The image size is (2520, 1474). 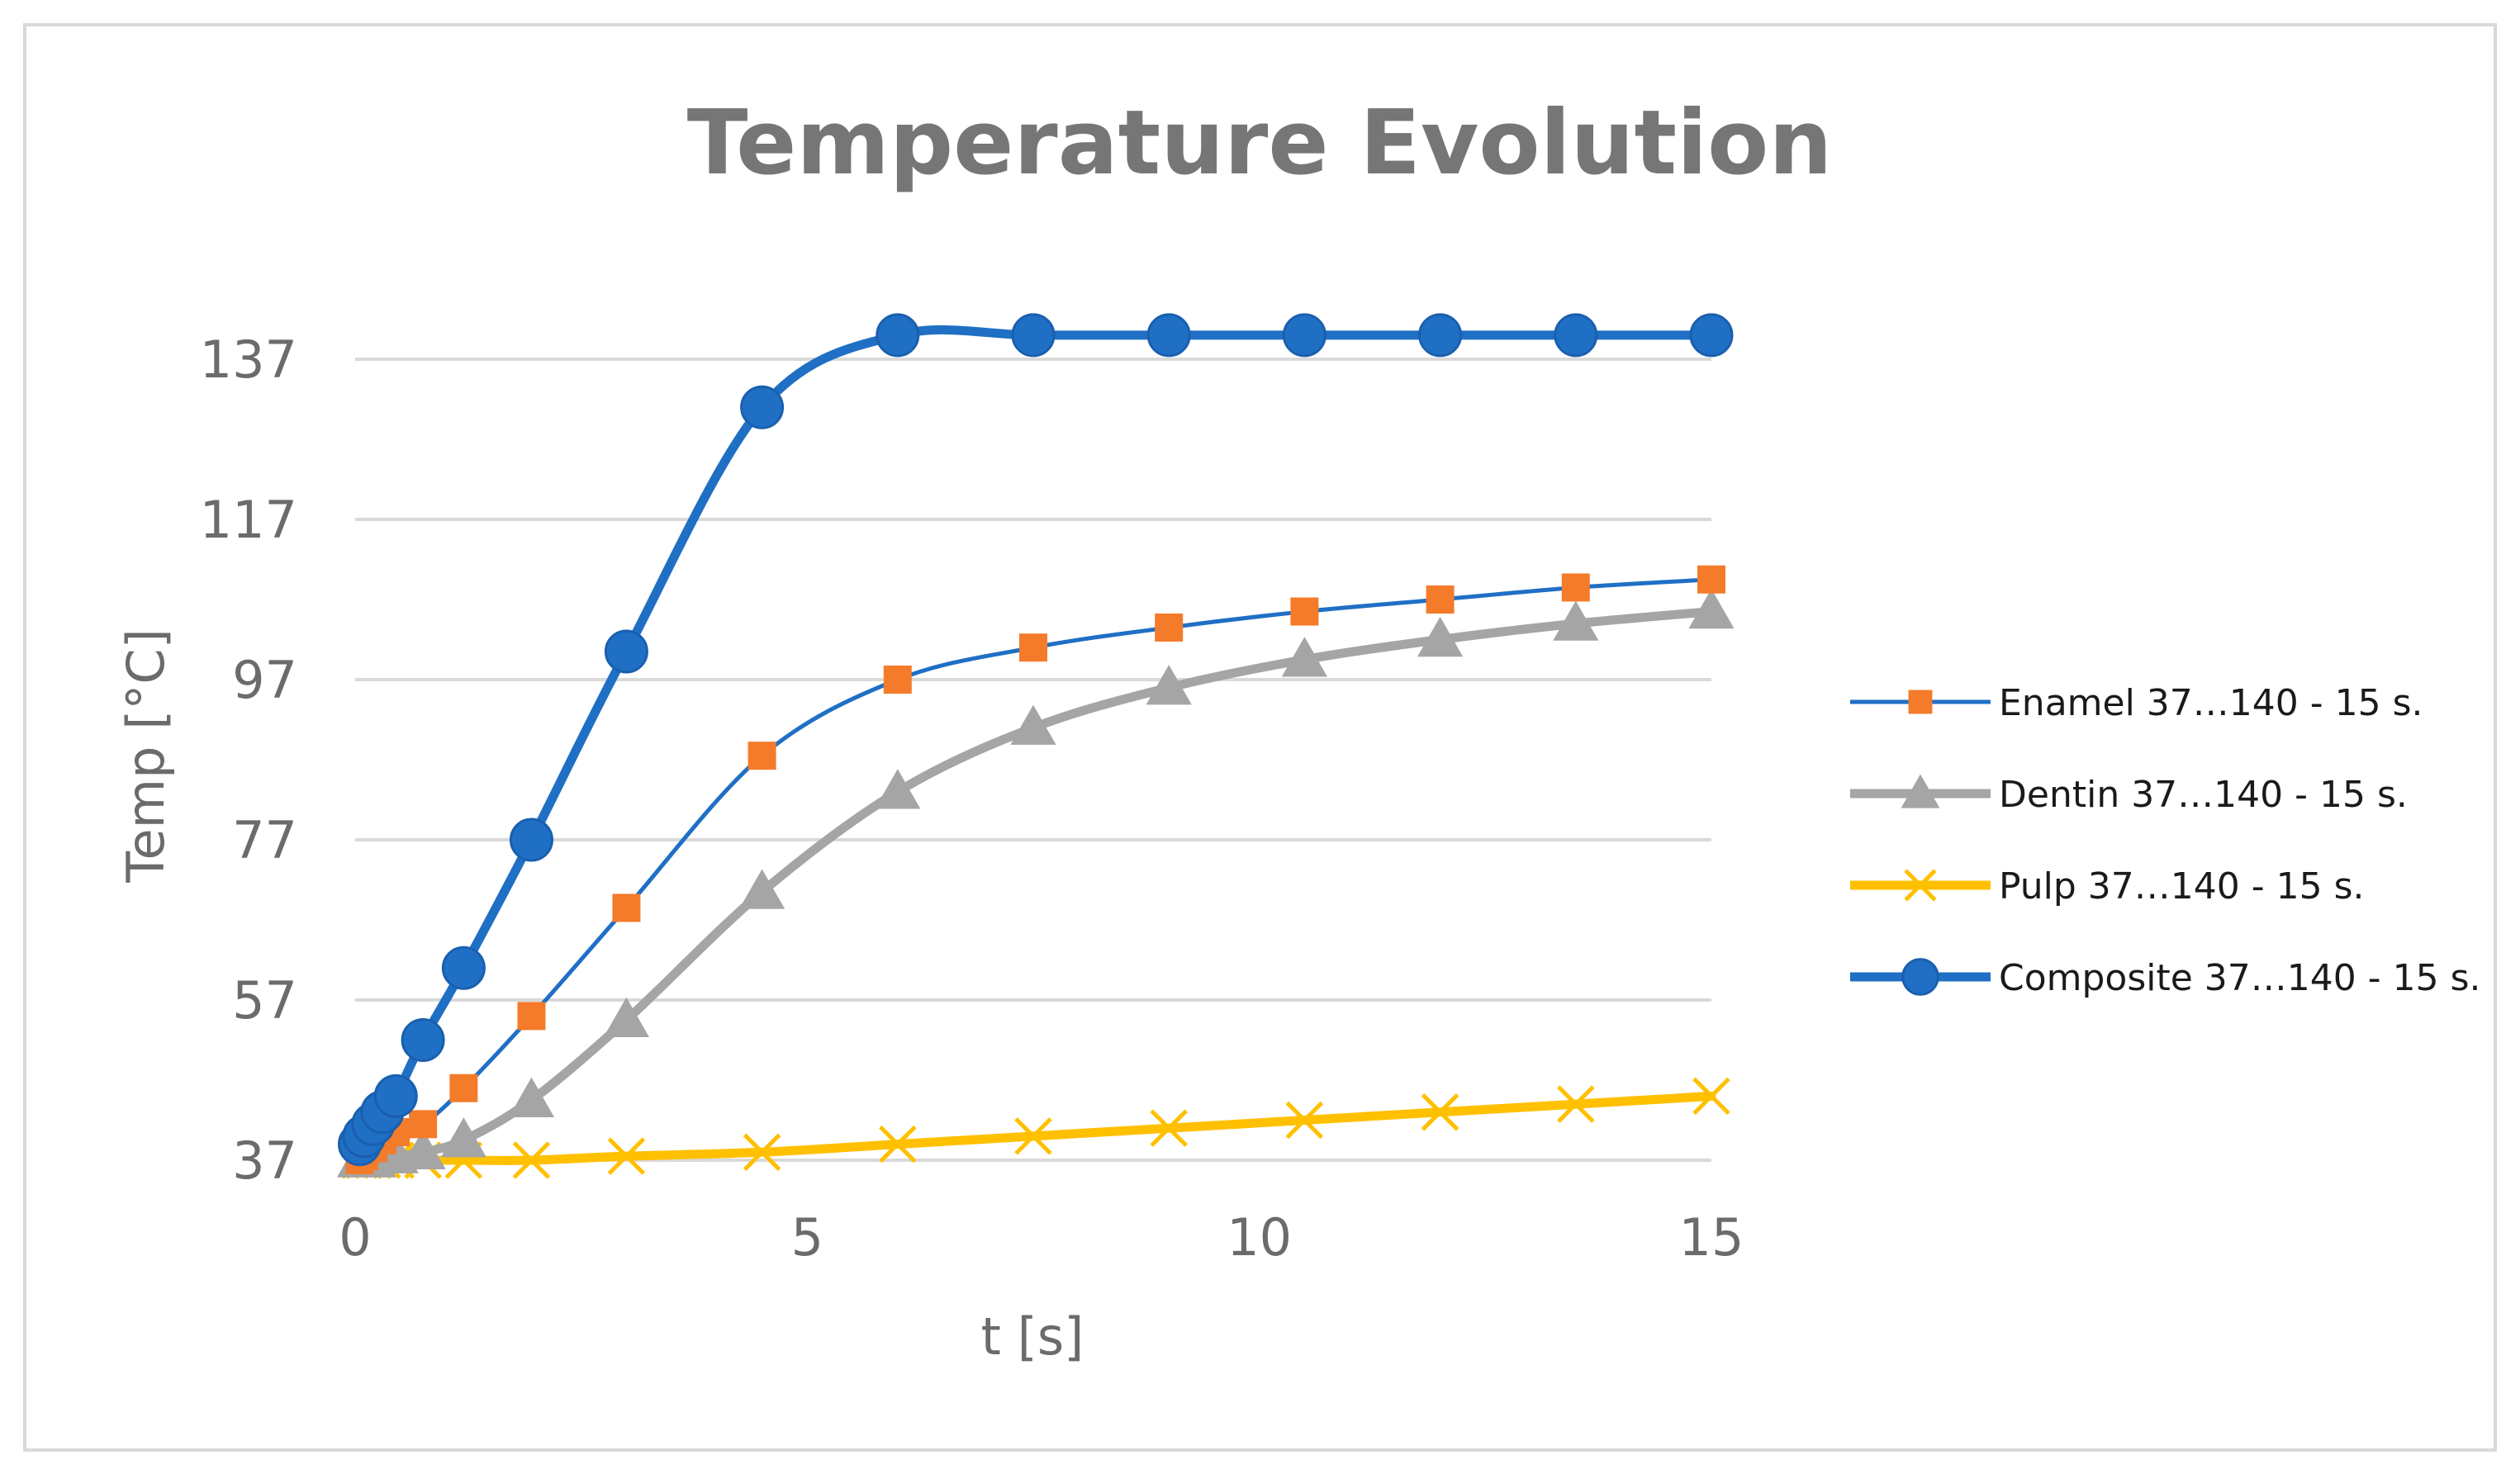 I want to click on legend-item: Dentin 37…140 - 15 s., so click(x=2129, y=795).